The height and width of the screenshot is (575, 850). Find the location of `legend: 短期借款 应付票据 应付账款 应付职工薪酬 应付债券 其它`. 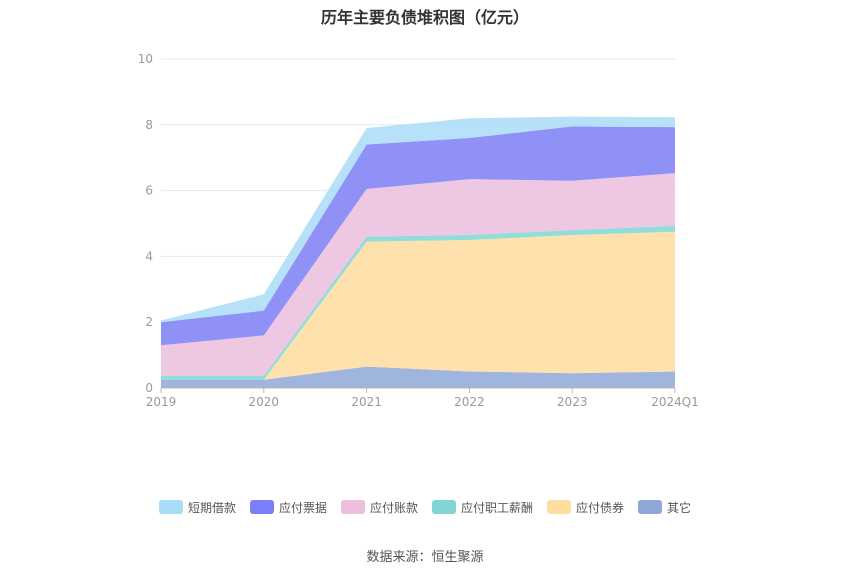

legend: 短期借款 应付票据 应付账款 应付职工薪酬 应付债券 其它 is located at coordinates (425, 507).